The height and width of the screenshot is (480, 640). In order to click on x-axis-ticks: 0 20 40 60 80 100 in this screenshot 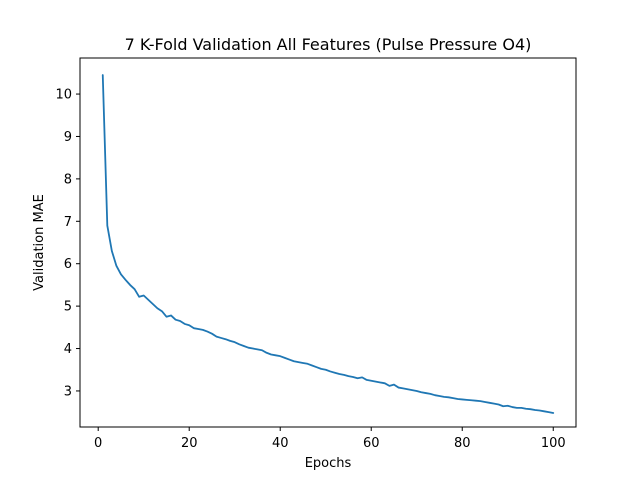, I will do `click(330, 439)`.